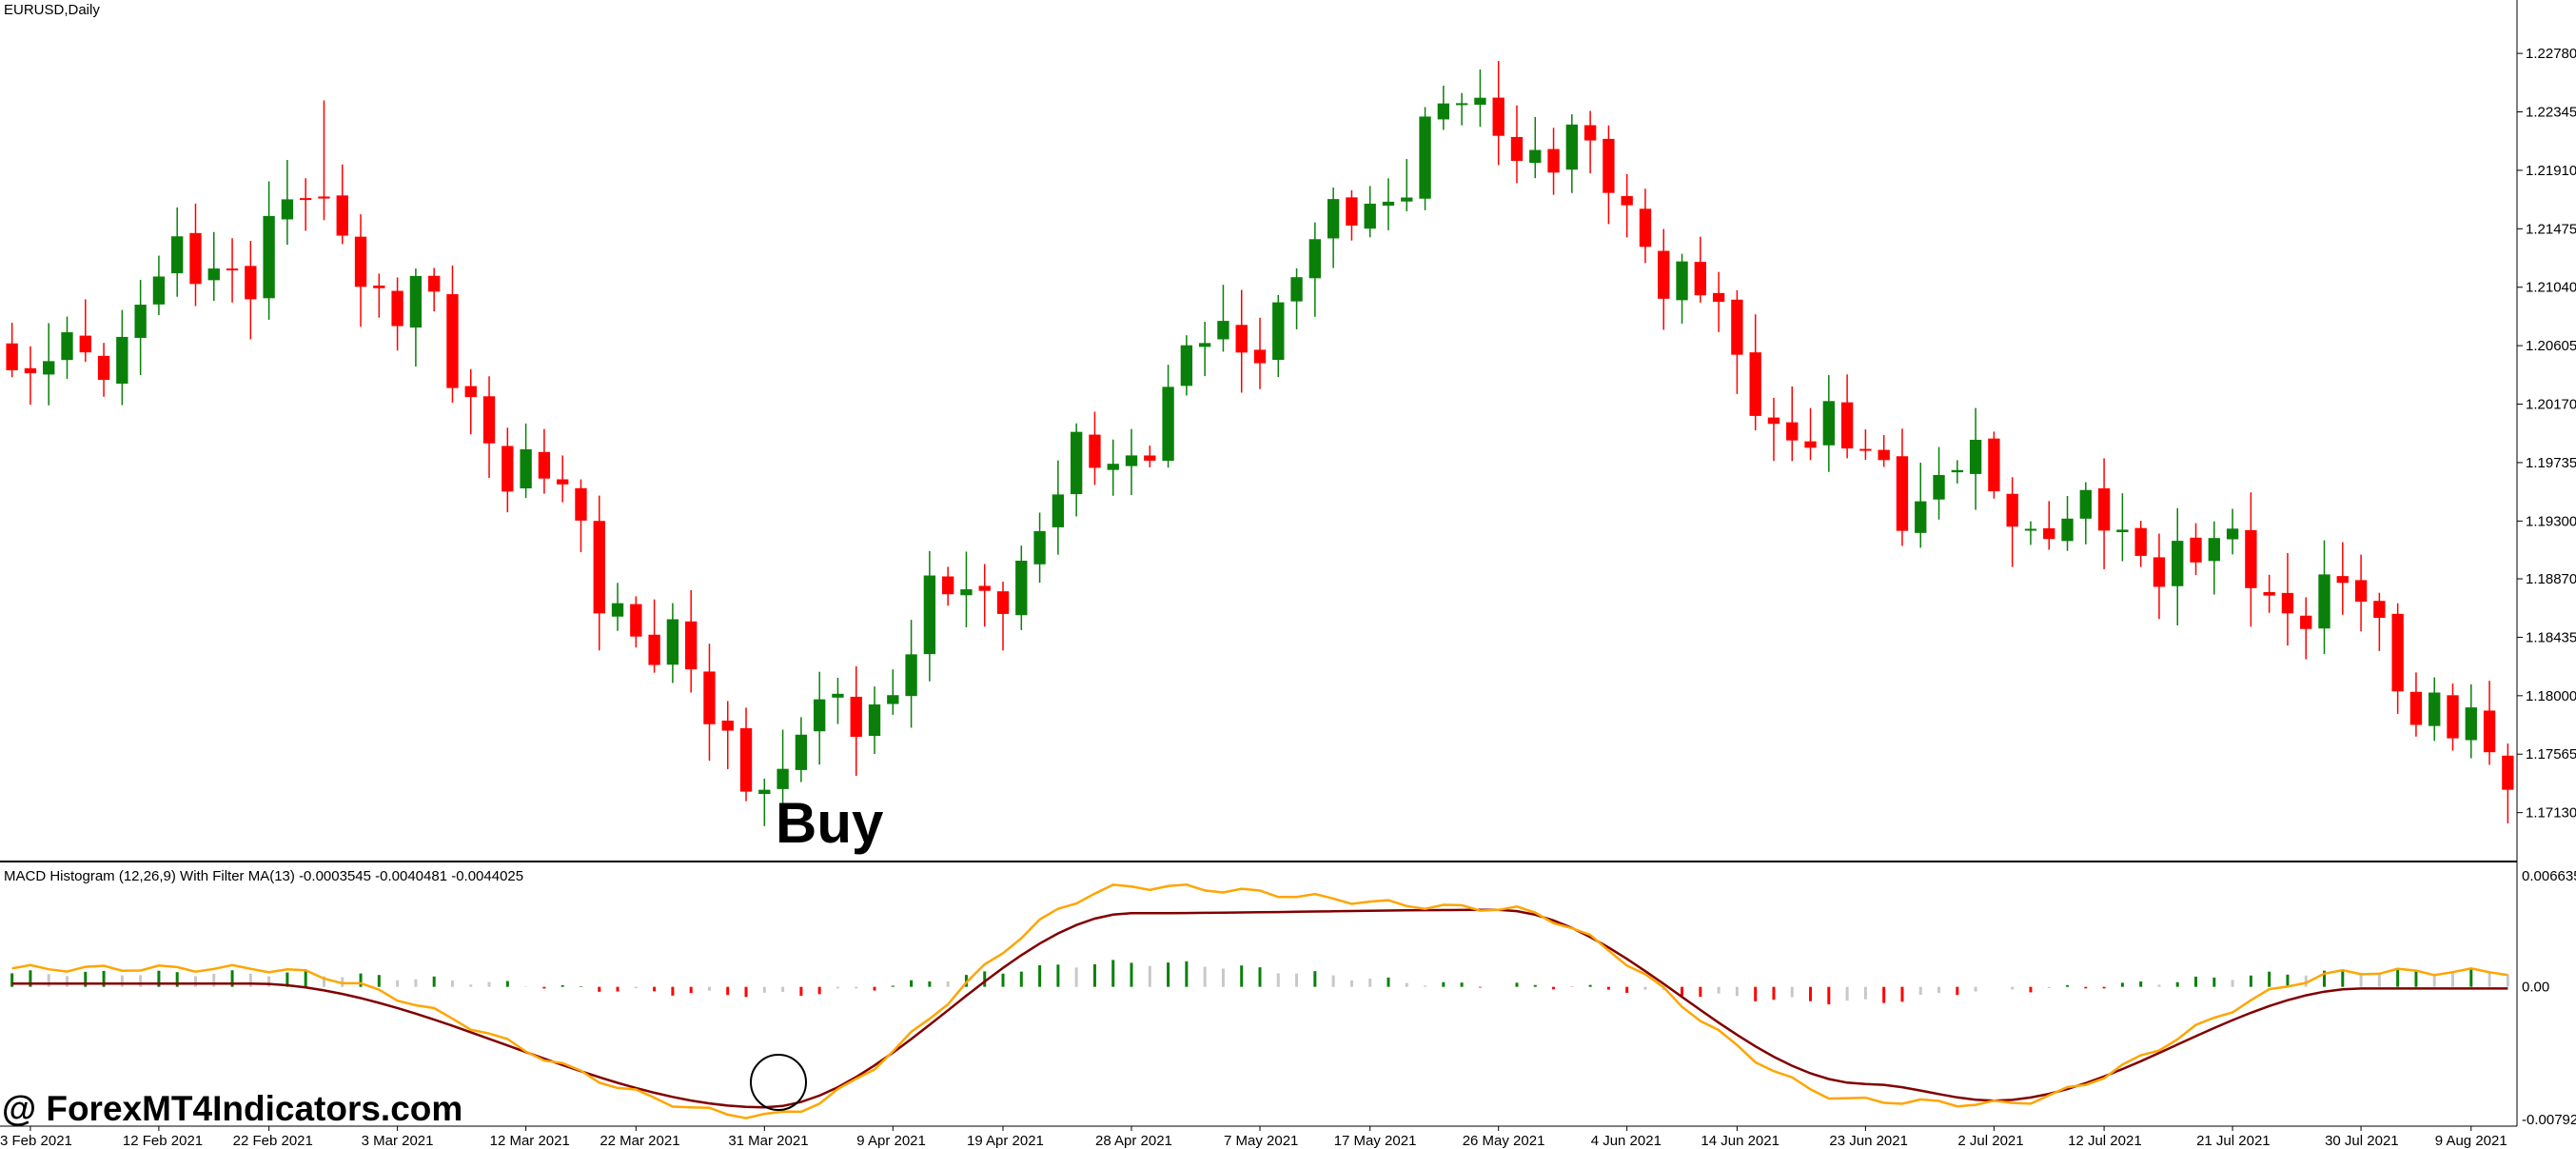 The image size is (2576, 1149). Describe the element at coordinates (2233, 1141) in the screenshot. I see `date-tick-label: 21 Jul 2021` at that location.